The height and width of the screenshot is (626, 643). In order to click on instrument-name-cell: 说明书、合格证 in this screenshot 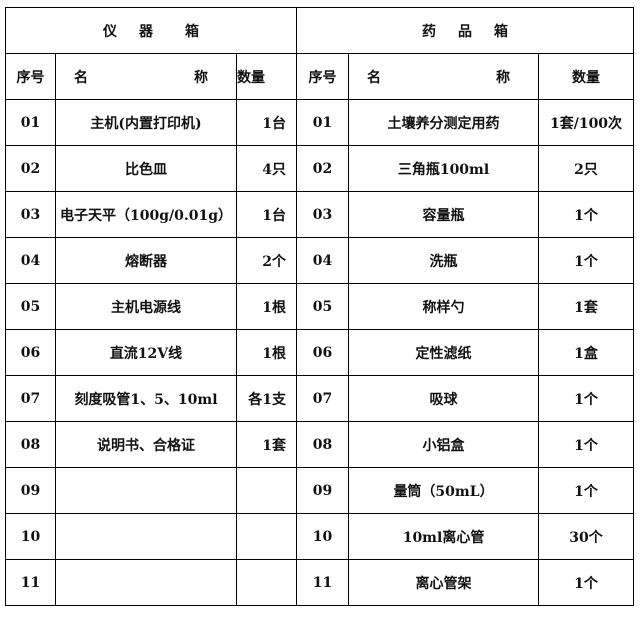, I will do `click(146, 444)`.